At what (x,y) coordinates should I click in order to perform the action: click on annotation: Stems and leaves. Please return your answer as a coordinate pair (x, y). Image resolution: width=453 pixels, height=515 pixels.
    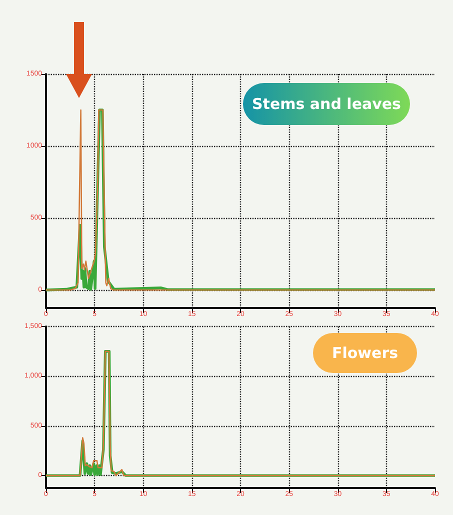
    Looking at the image, I should click on (326, 104).